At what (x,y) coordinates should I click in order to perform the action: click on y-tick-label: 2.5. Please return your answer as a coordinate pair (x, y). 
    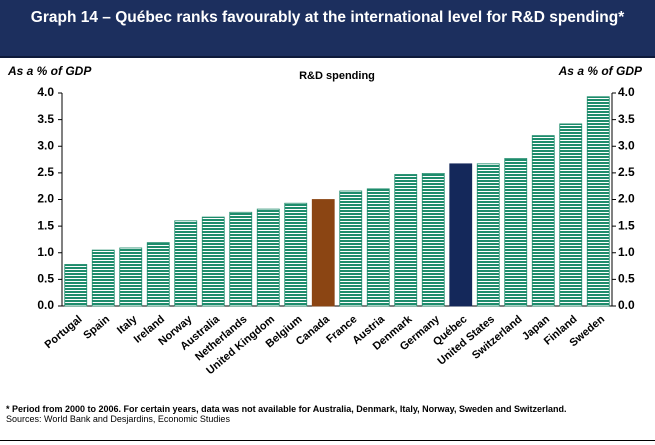
    Looking at the image, I should click on (45, 172).